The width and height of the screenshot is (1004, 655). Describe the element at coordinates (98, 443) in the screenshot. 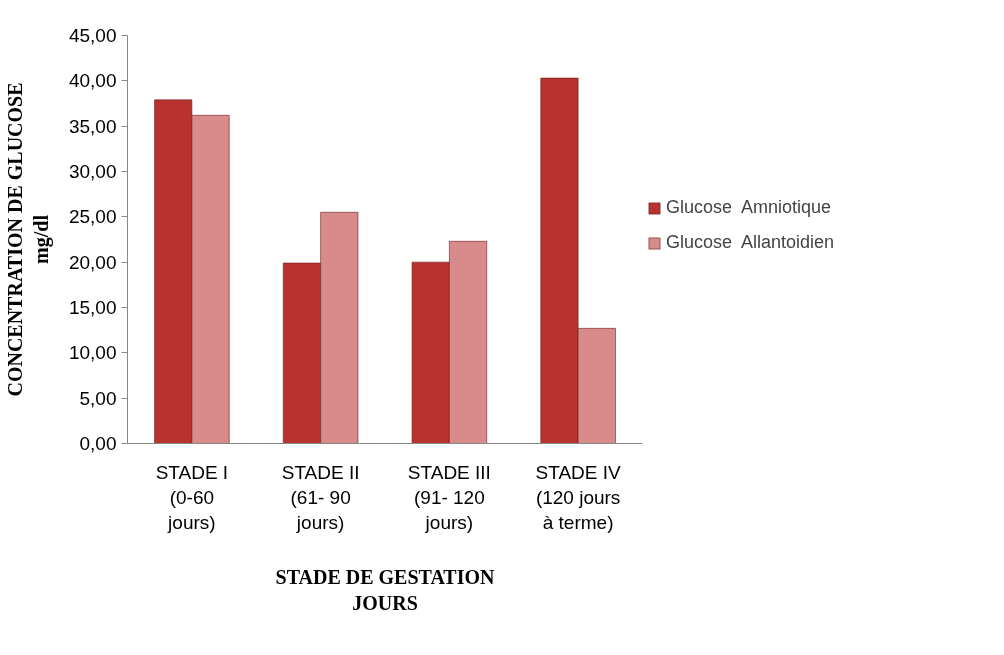

I see `y-tick-label: 0,00` at that location.